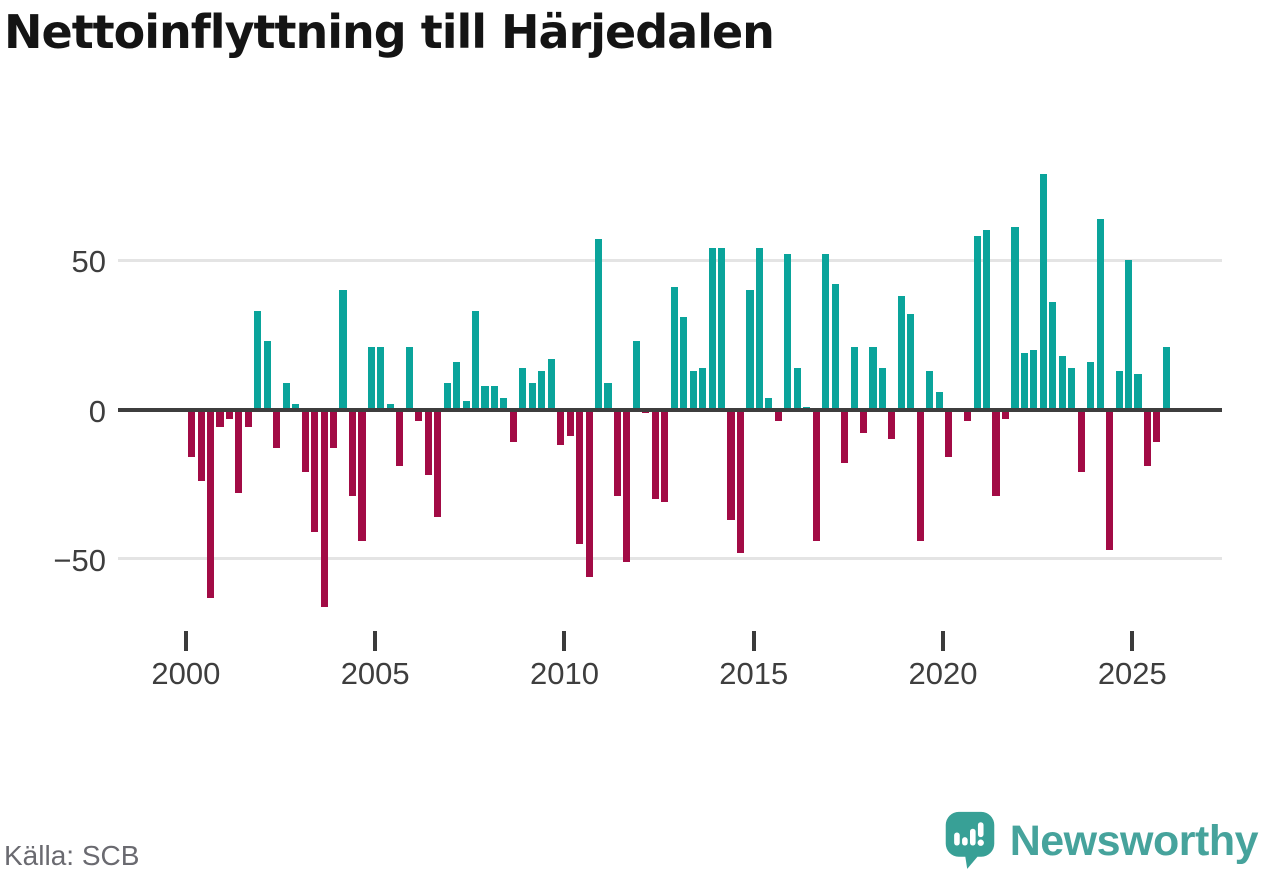 This screenshot has height=879, width=1262. I want to click on bar-2006Q1, so click(419, 415).